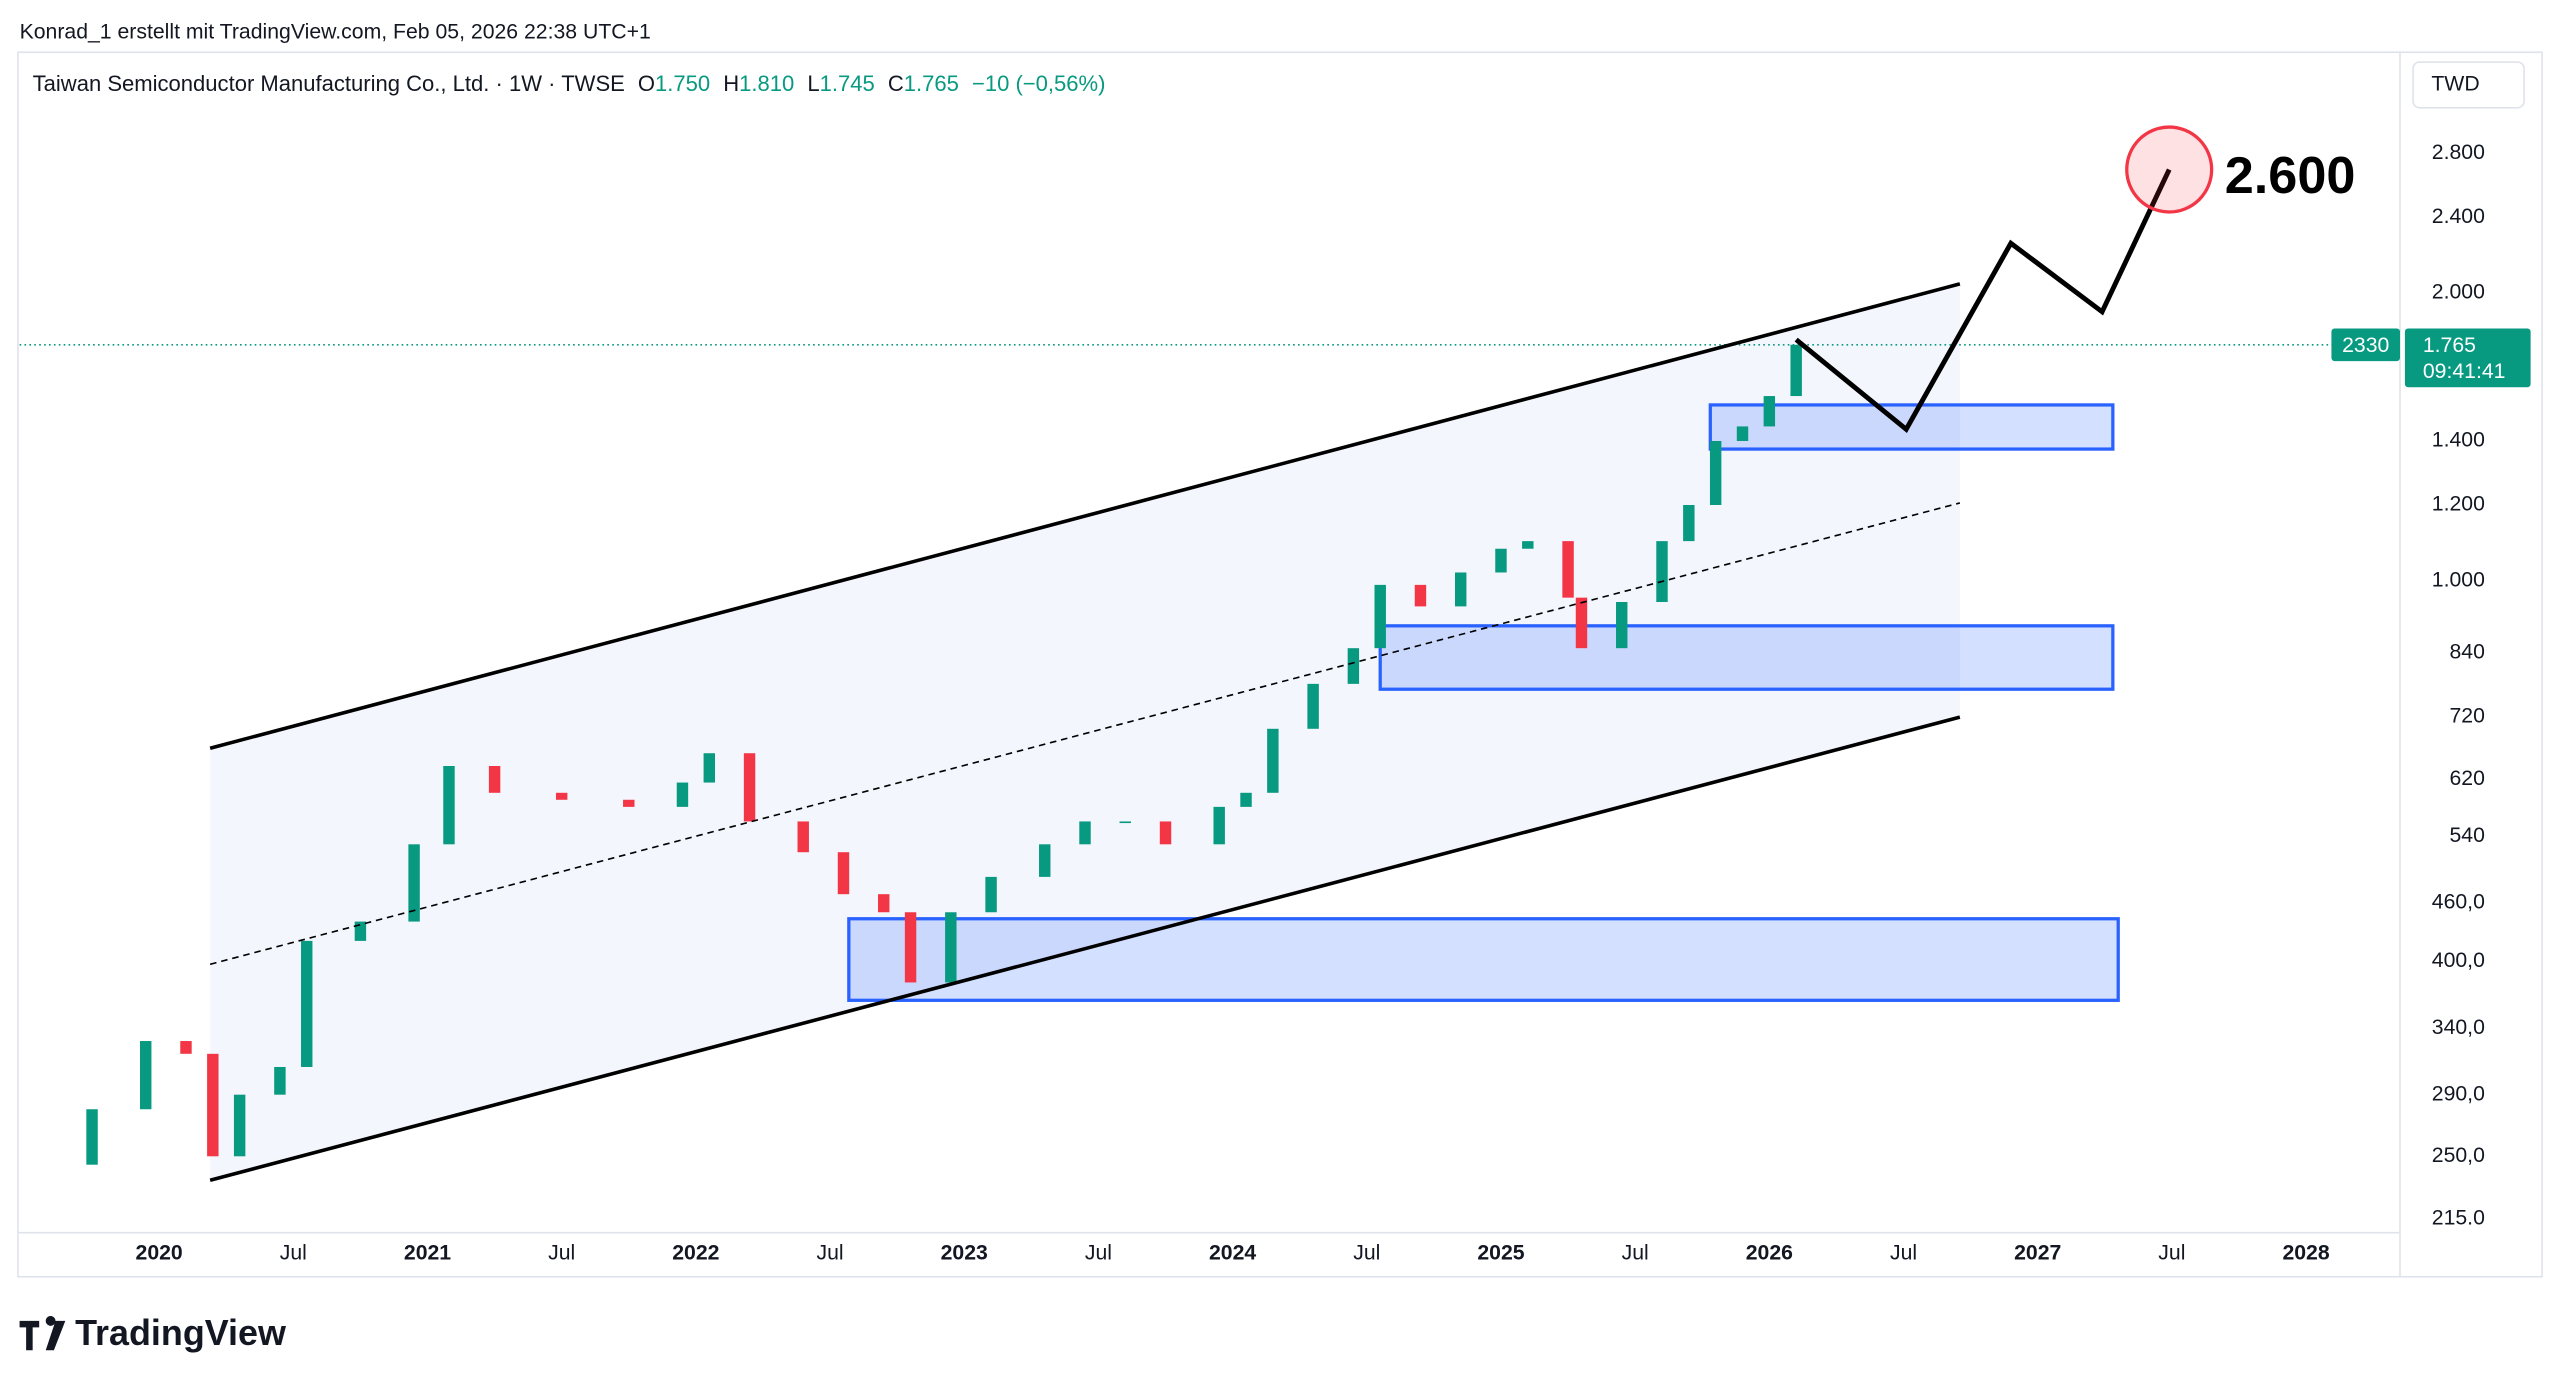  What do you see at coordinates (2458, 902) in the screenshot?
I see `y-tick-label: 460,0` at bounding box center [2458, 902].